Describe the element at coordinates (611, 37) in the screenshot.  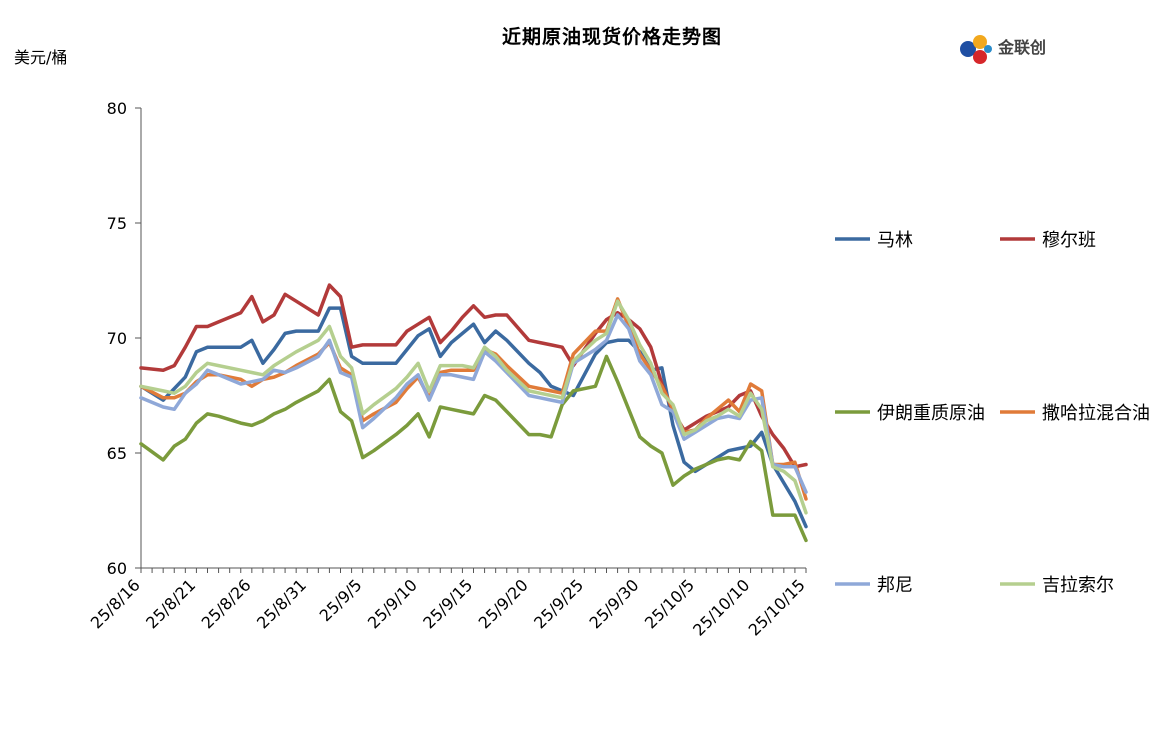
I see `chart-title: 近期原油现货价格走势图` at that location.